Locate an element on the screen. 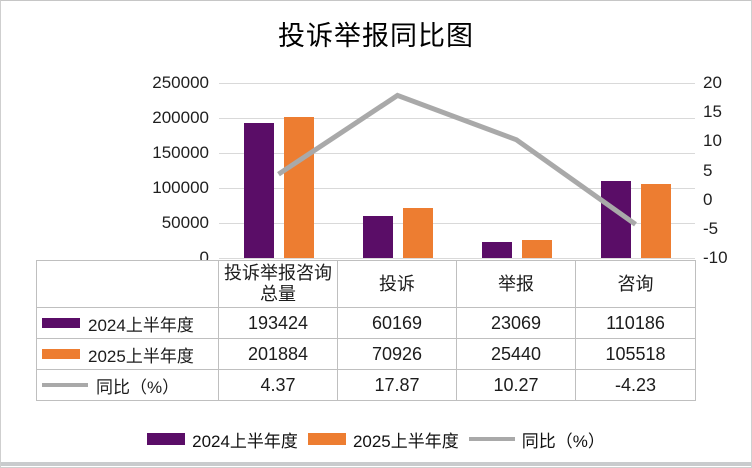 The height and width of the screenshot is (468, 752). table-value-cell: 193424 is located at coordinates (278, 323).